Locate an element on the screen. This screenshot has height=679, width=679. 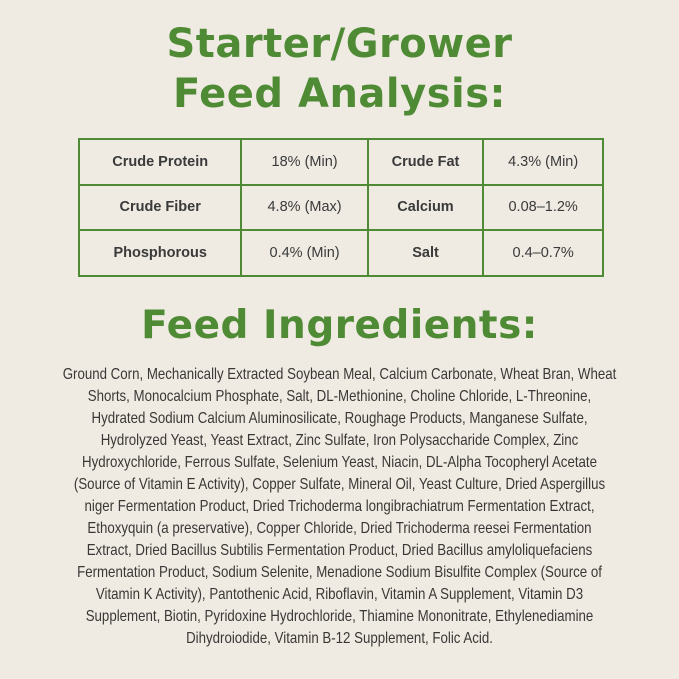
cell-value: 18% (Min) is located at coordinates (304, 162).